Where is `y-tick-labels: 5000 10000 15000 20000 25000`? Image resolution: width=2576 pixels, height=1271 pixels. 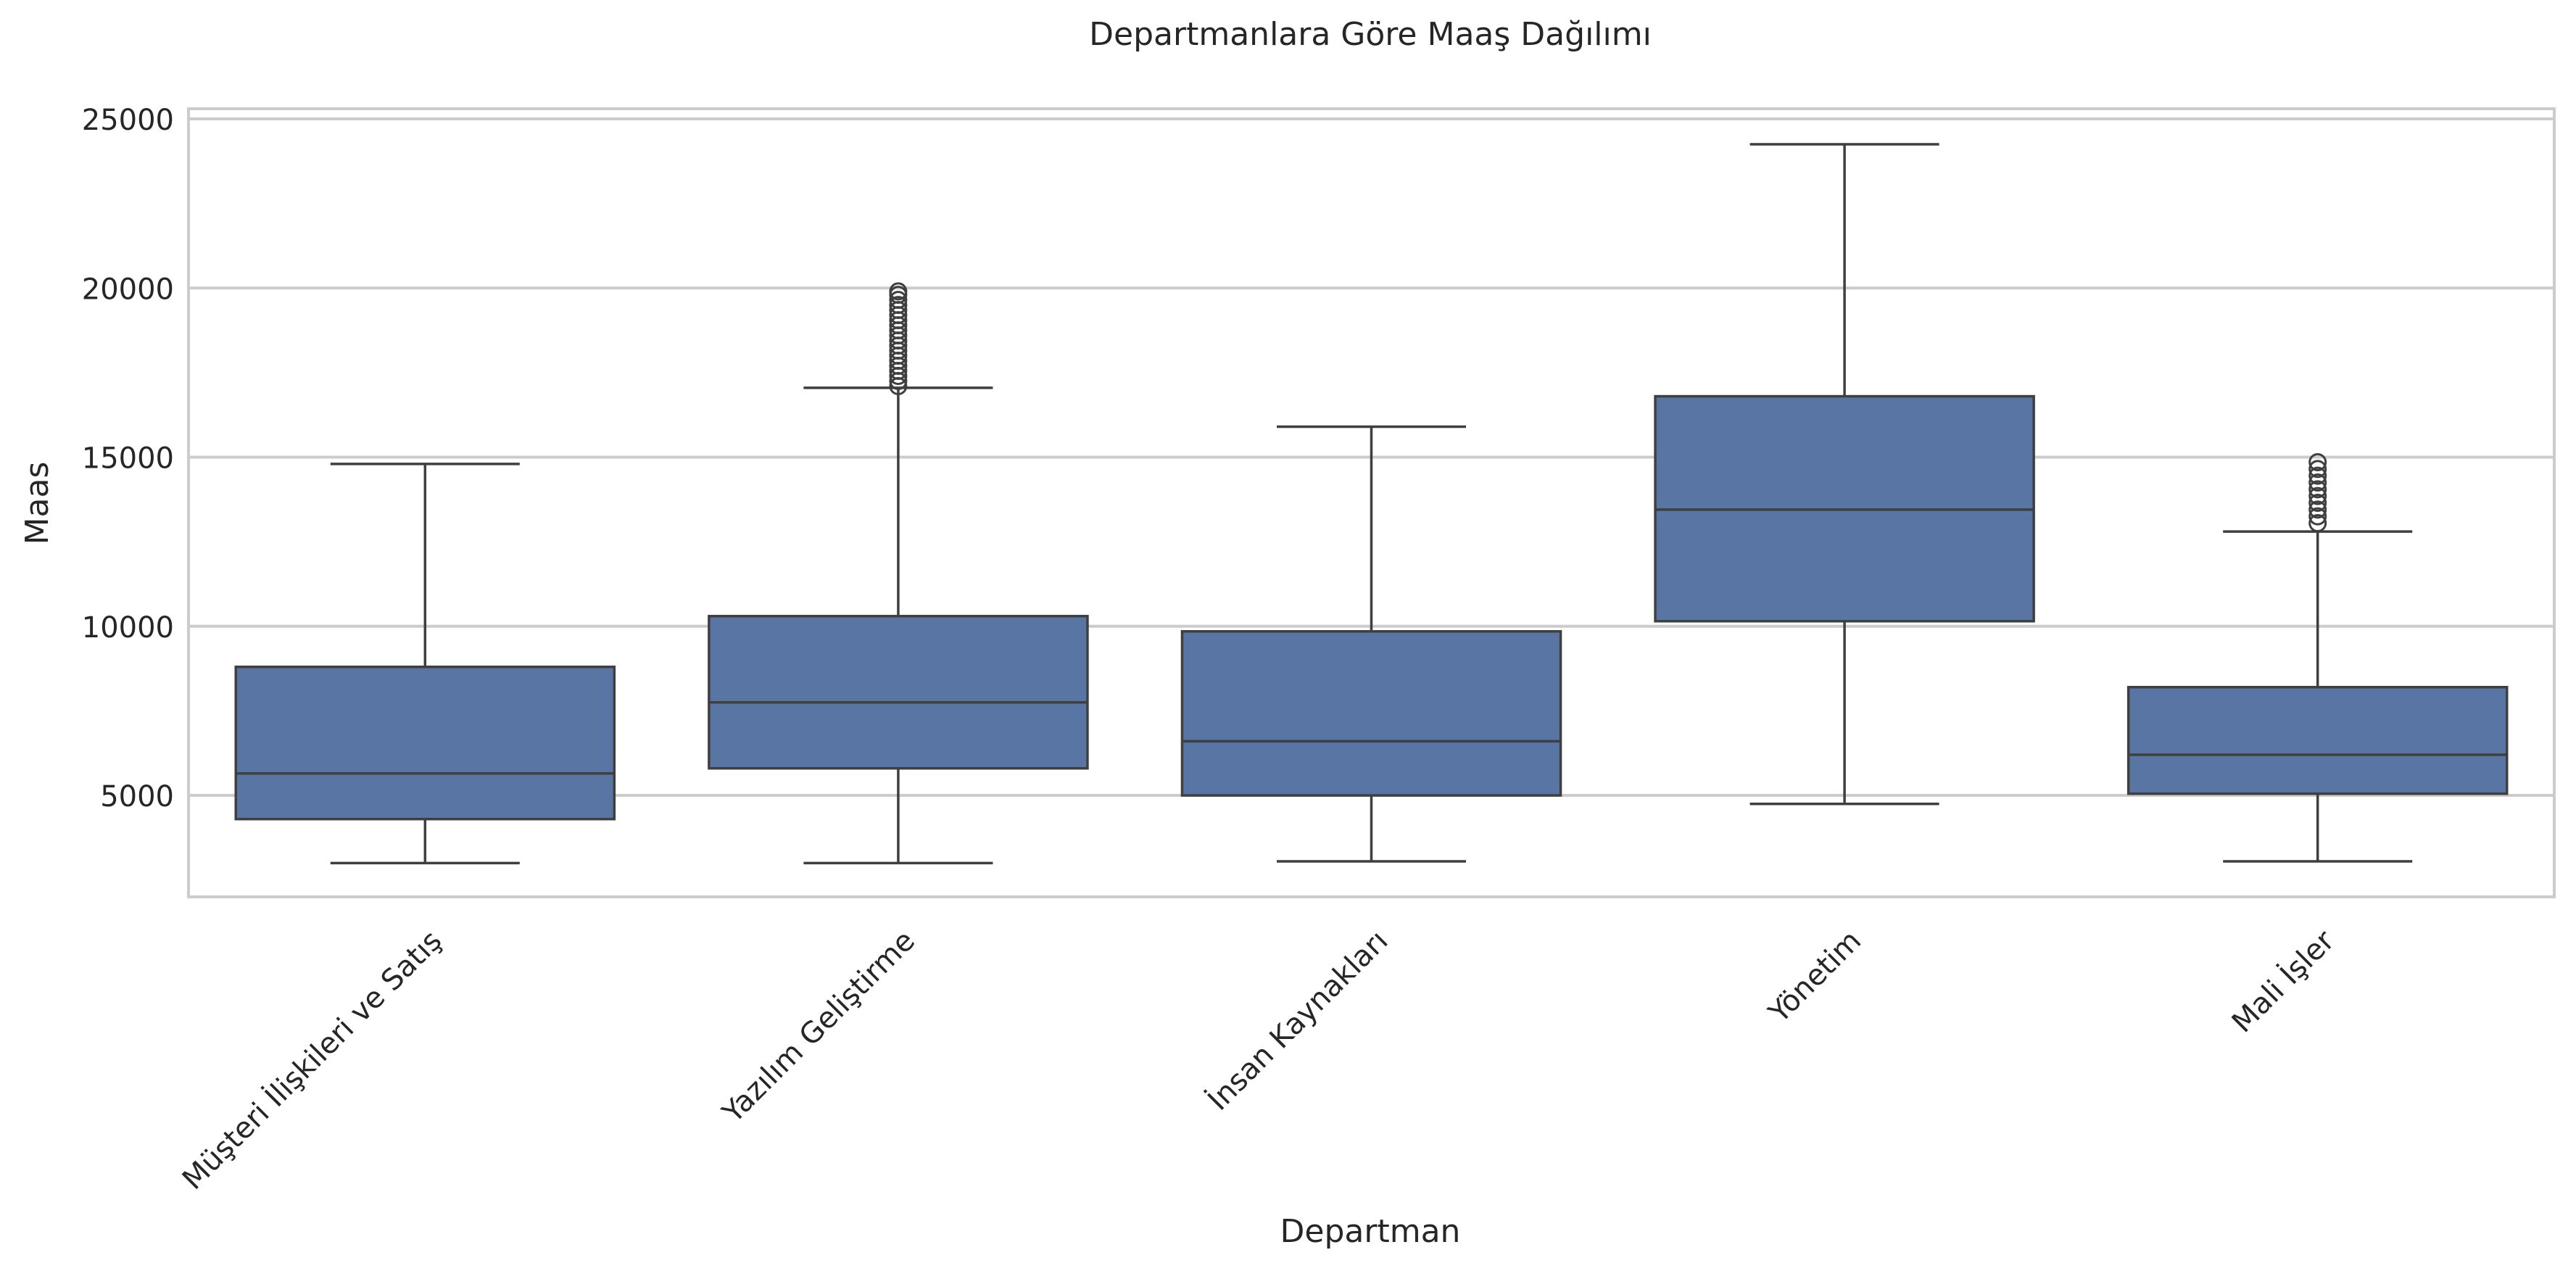 y-tick-labels: 5000 10000 15000 20000 25000 is located at coordinates (128, 458).